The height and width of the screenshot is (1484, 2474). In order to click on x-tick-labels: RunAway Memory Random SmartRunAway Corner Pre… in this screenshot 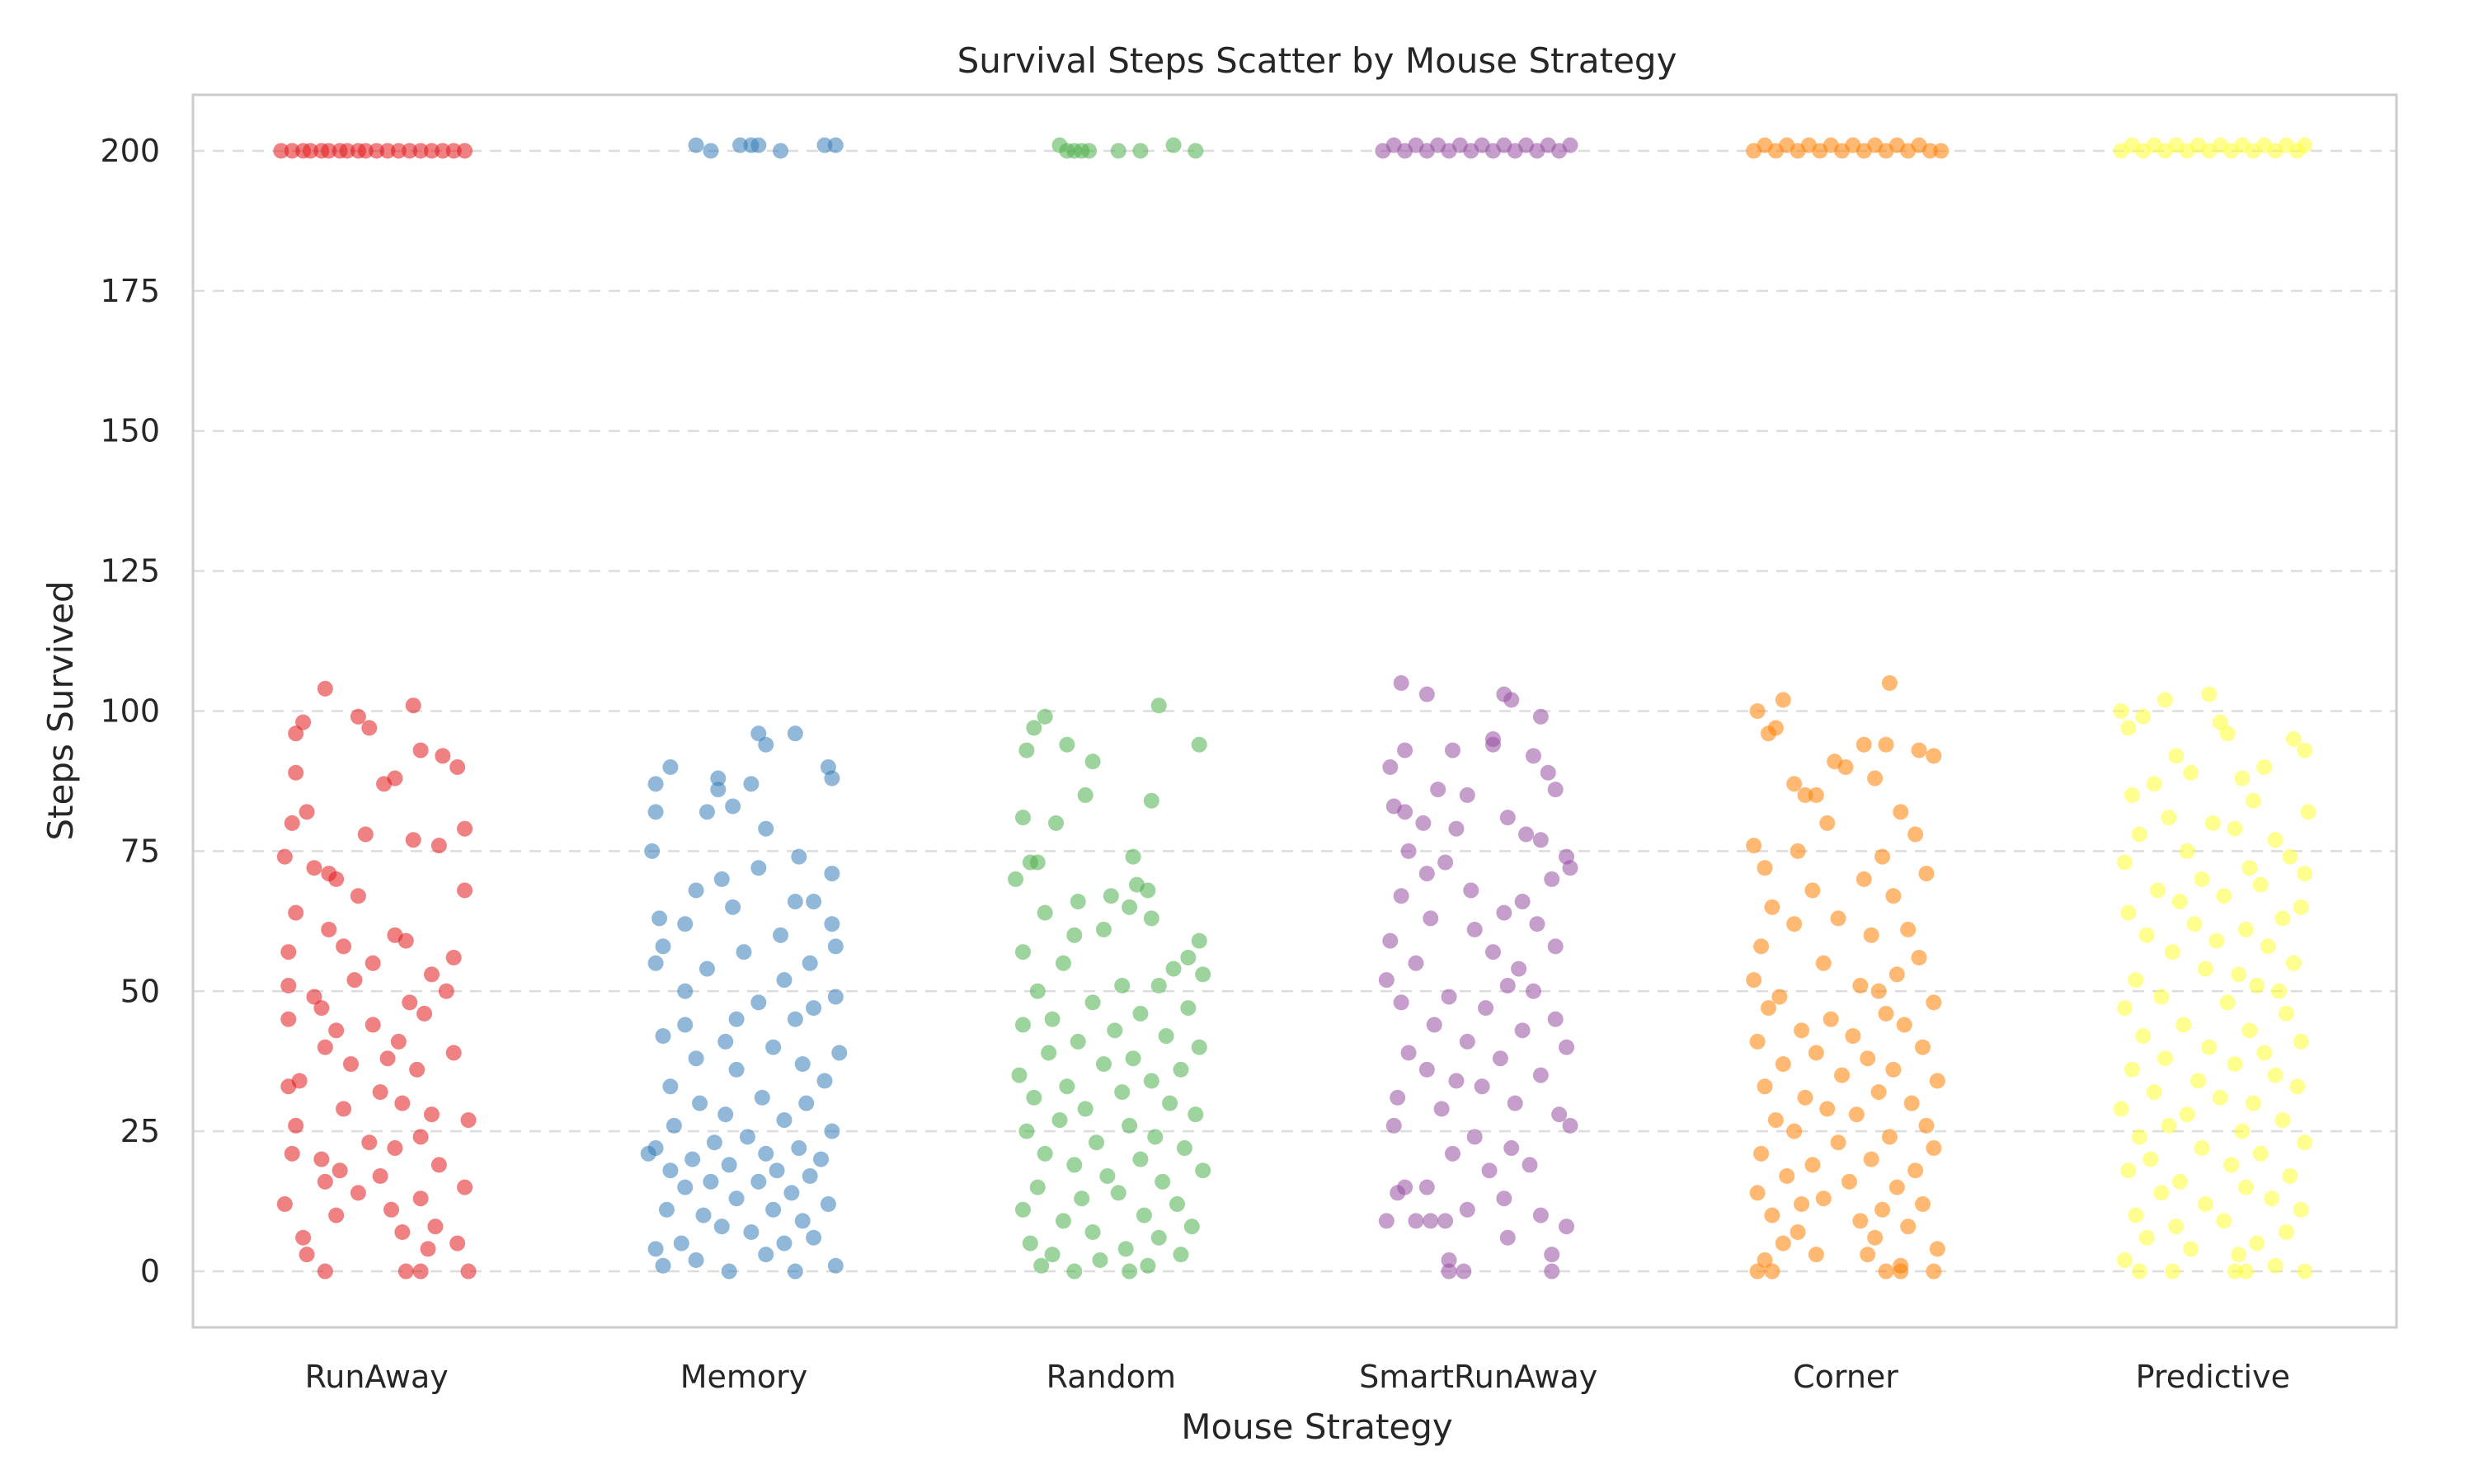, I will do `click(1297, 1377)`.